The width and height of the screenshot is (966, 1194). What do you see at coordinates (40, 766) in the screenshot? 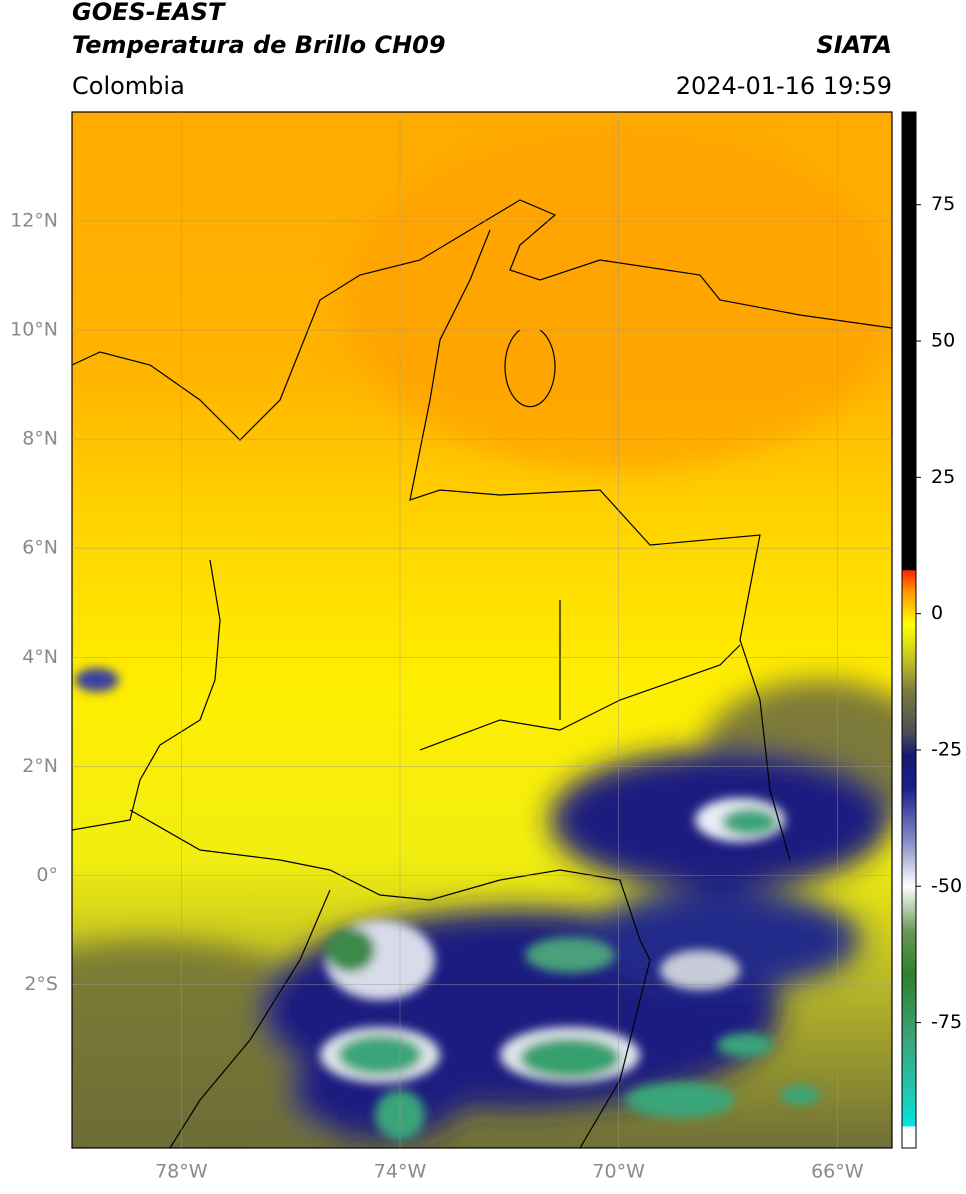
I see `y-tick-label: 2°N` at bounding box center [40, 766].